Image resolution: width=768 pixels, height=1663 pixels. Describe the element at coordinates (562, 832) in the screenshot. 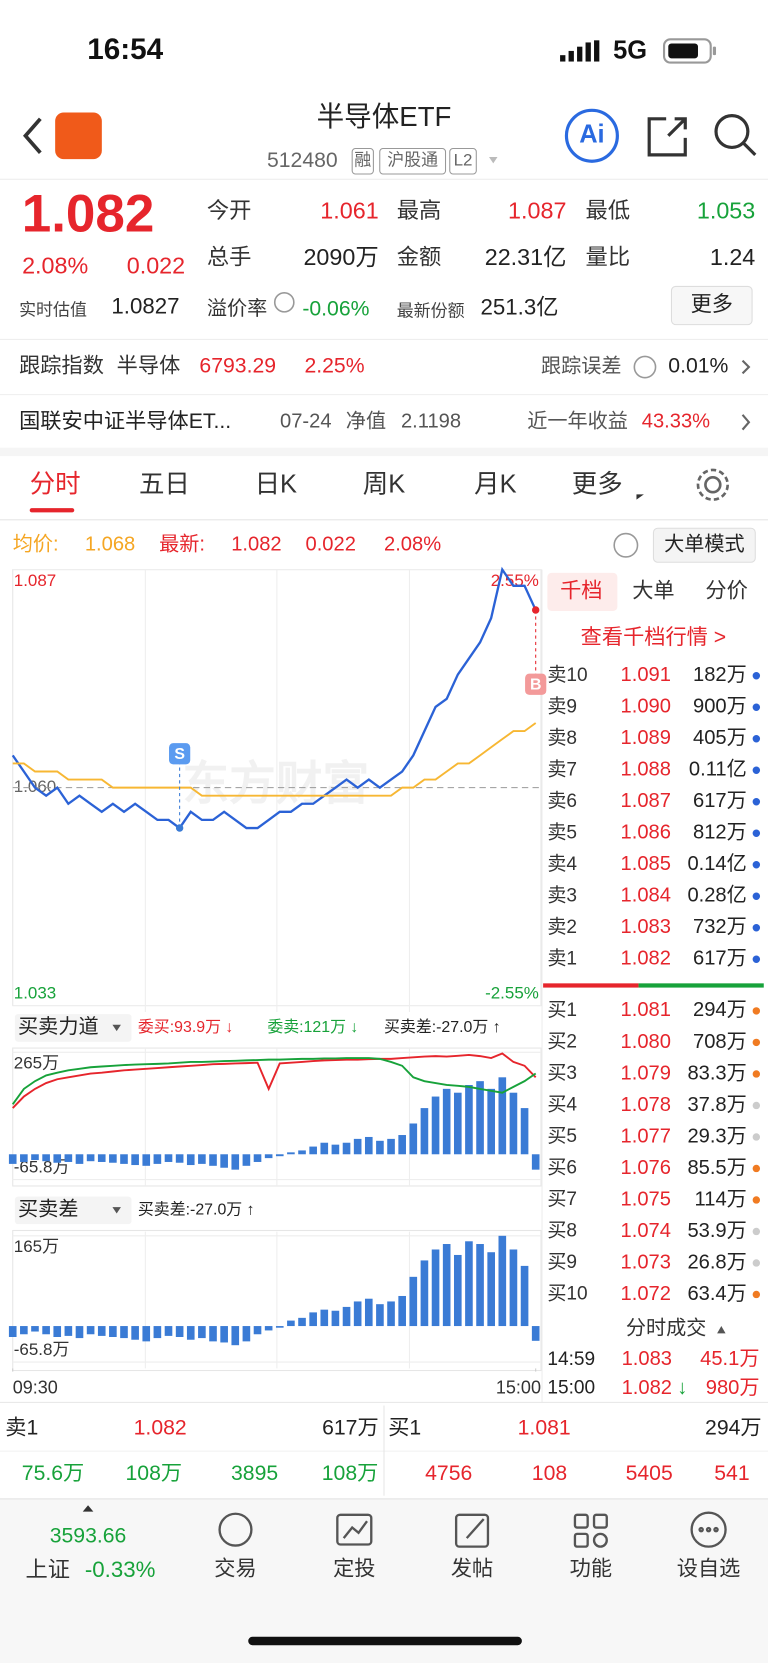

I see `level-label: 卖5` at that location.